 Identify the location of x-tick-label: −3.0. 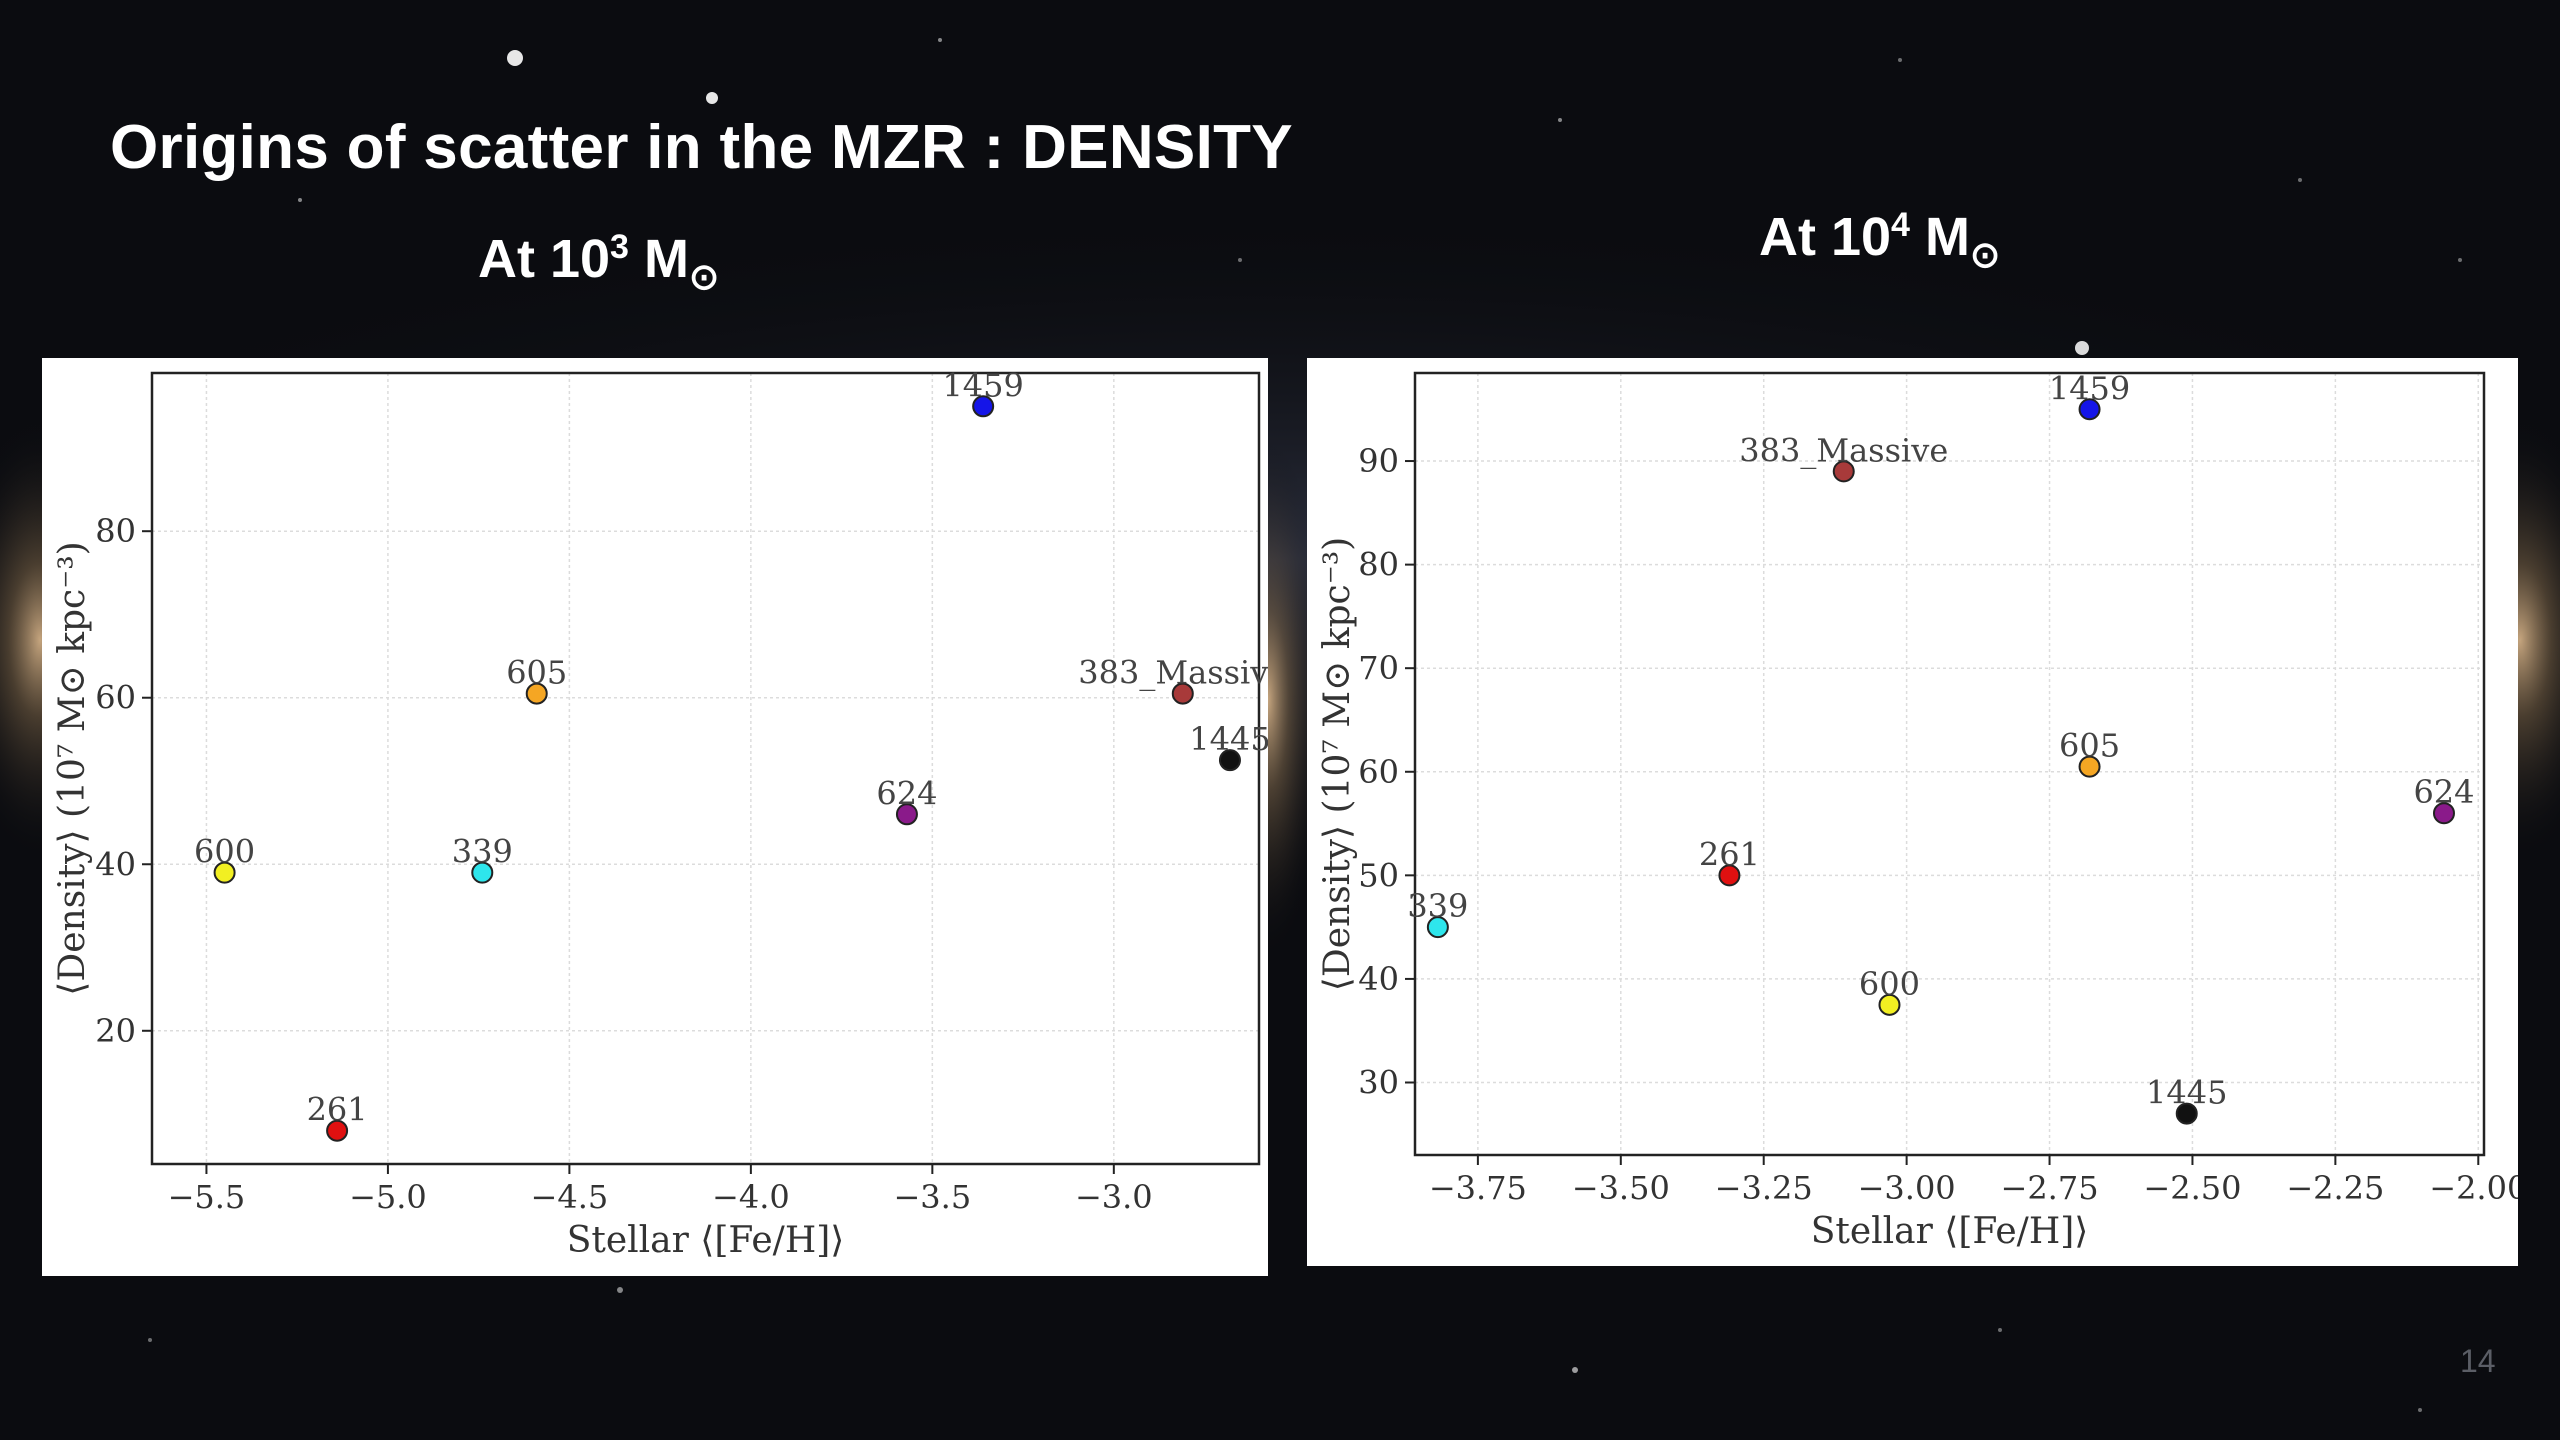
(1114, 1197).